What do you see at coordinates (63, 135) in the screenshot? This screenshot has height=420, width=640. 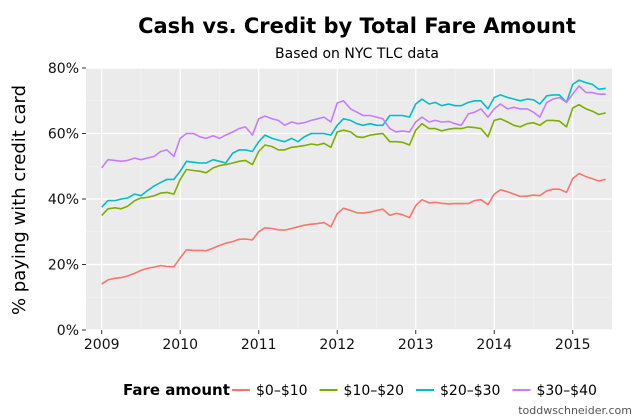 I see `y-tick-label: 60%` at bounding box center [63, 135].